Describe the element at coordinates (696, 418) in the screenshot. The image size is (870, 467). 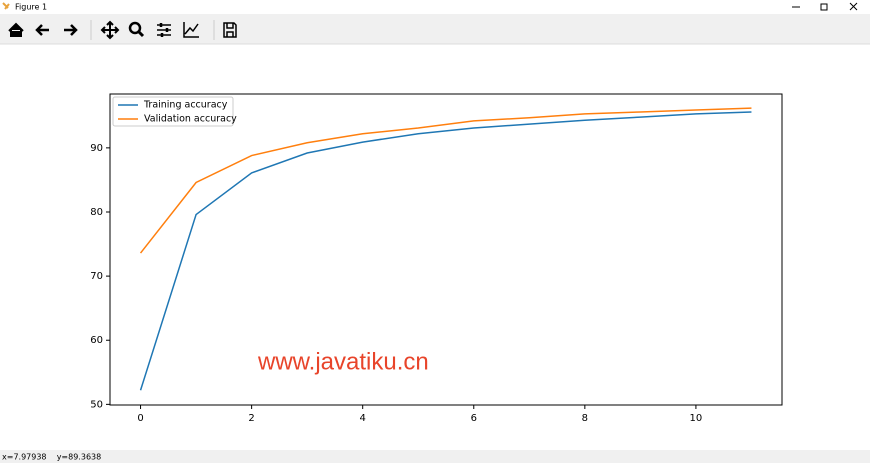
I see `x-tick-label: 10` at that location.